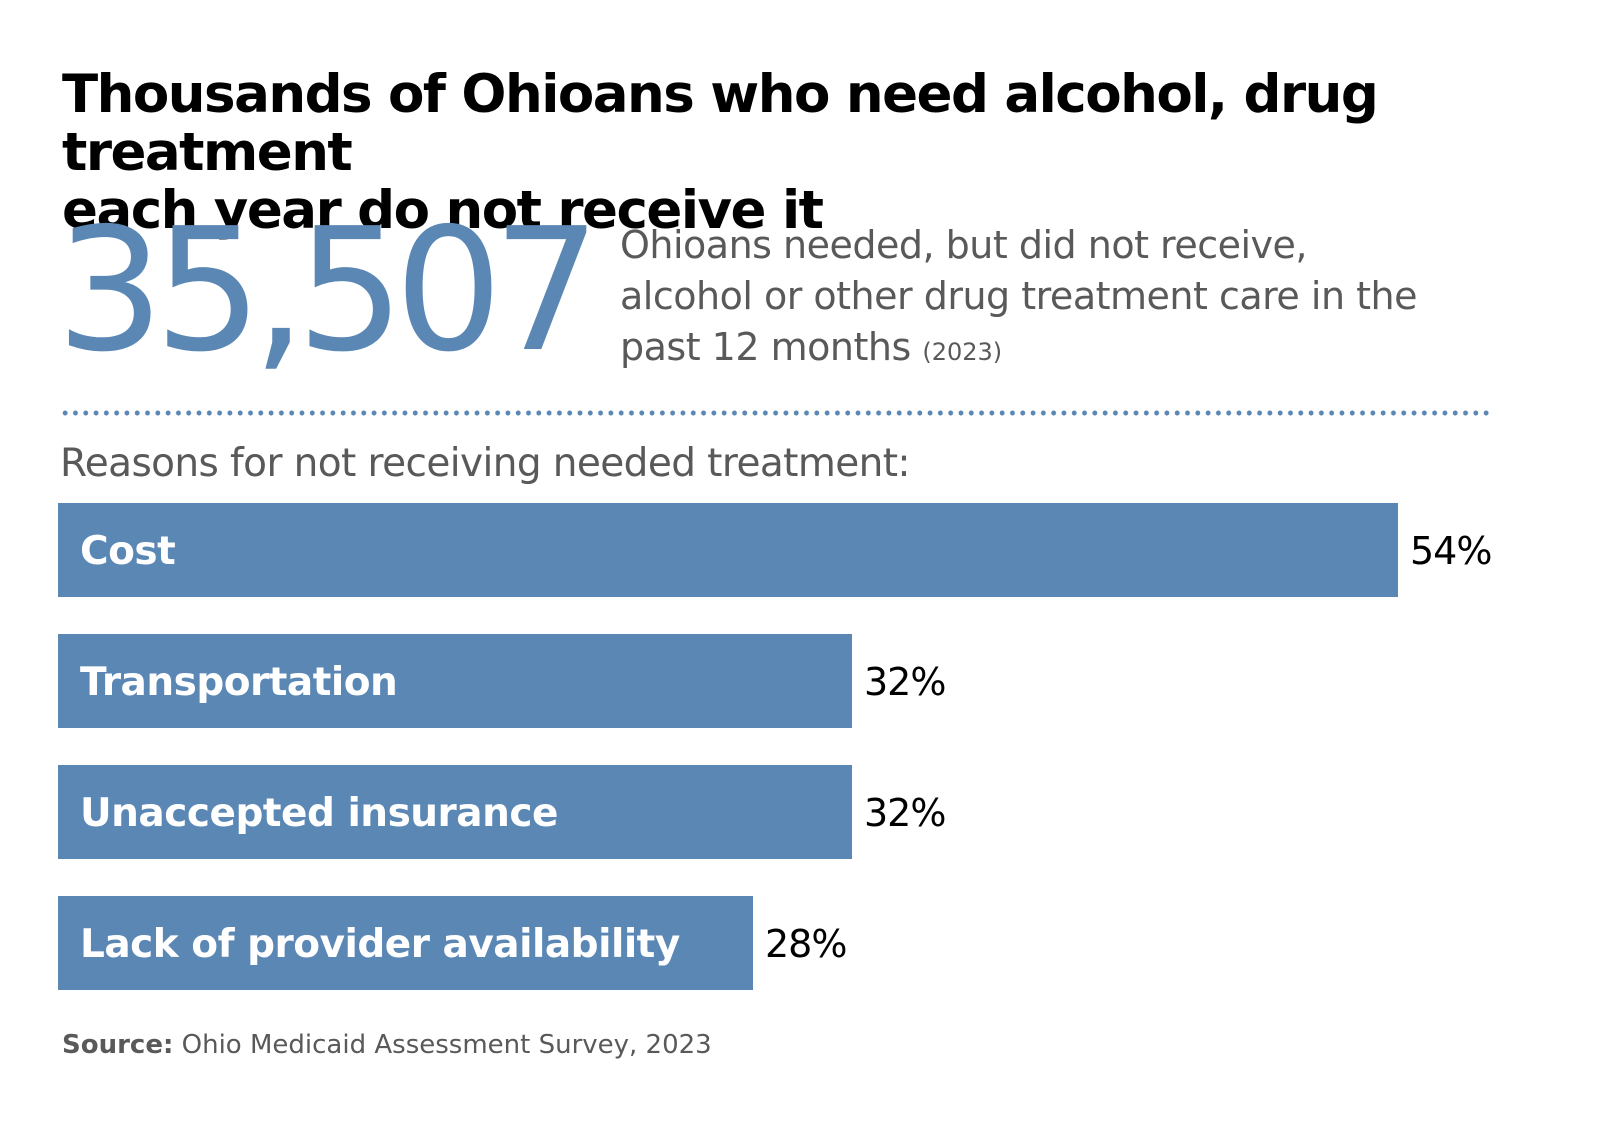  I want to click on bar-category-label: Transportation, so click(238, 682).